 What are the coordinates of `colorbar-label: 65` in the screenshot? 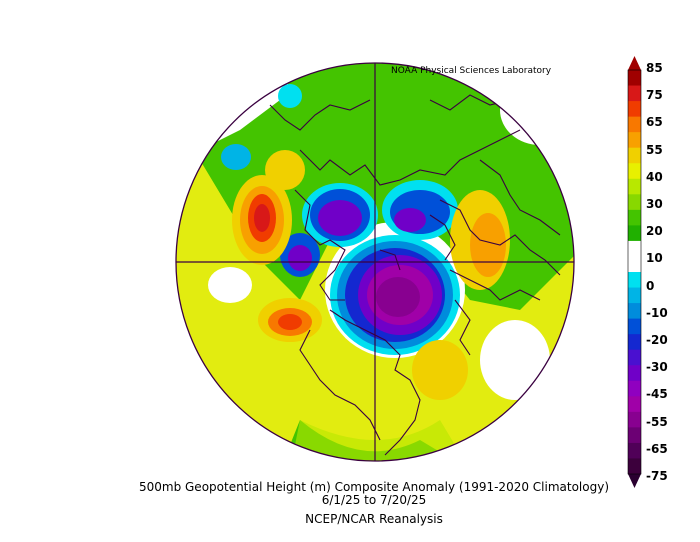 It's located at (654, 122).